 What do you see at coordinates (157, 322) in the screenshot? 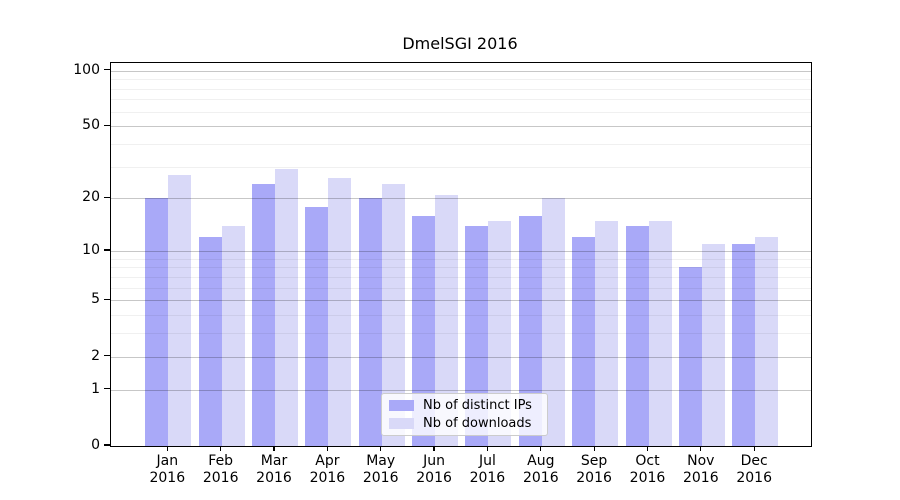
I see `bar-jan-distinct-ips` at bounding box center [157, 322].